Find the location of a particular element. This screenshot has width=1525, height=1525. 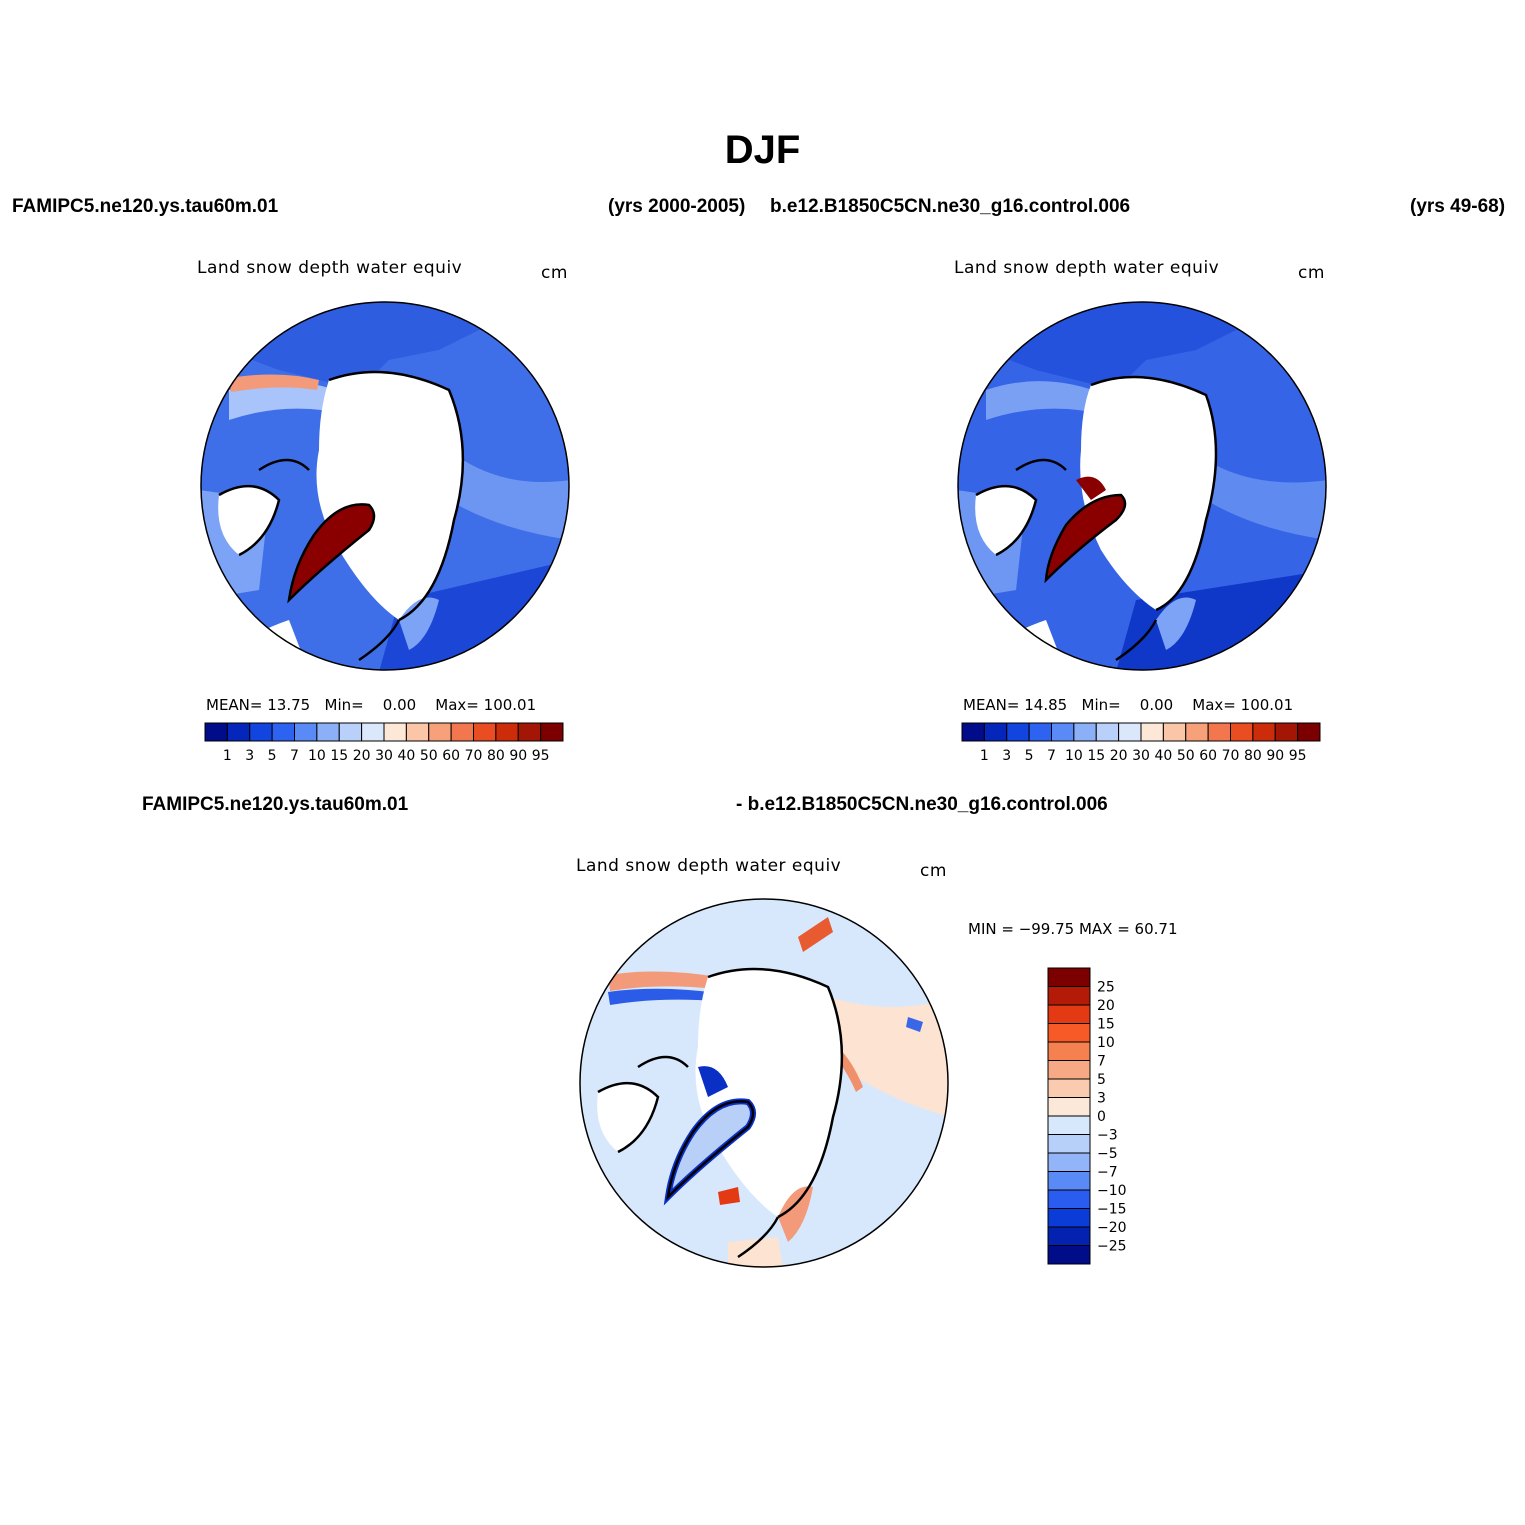

case2-years: (yrs 49-68) is located at coordinates (1458, 206).